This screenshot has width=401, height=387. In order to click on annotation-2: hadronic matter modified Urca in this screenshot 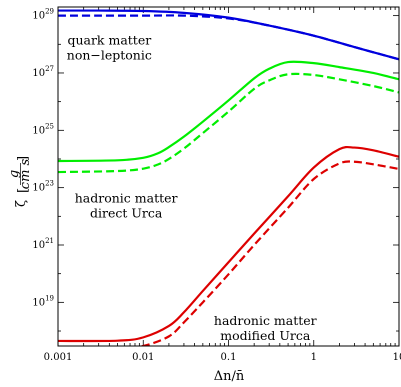, I will do `click(265, 328)`.